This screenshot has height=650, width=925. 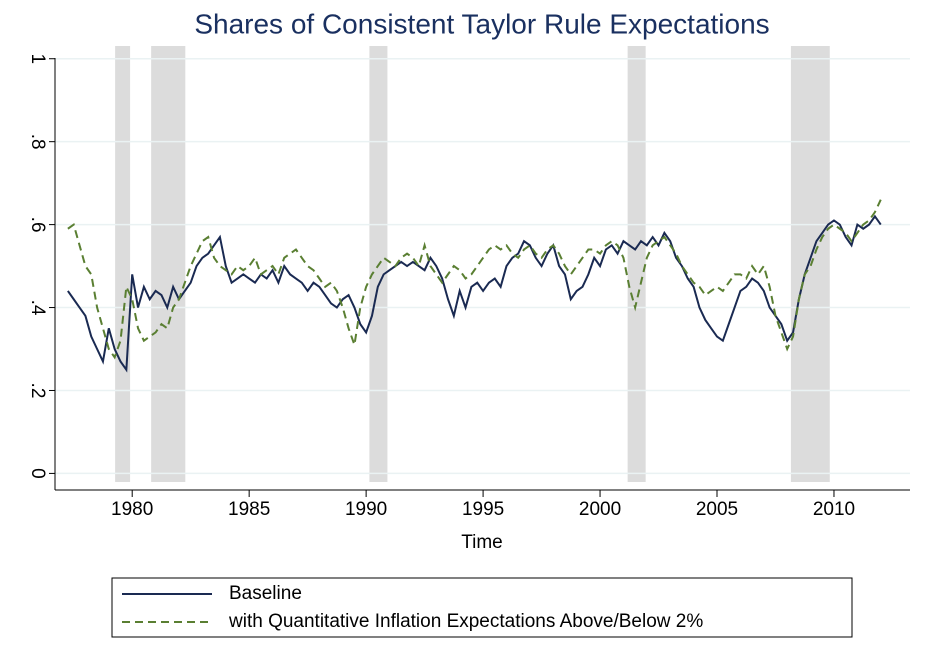 What do you see at coordinates (717, 509) in the screenshot?
I see `x-tick-label: 2005` at bounding box center [717, 509].